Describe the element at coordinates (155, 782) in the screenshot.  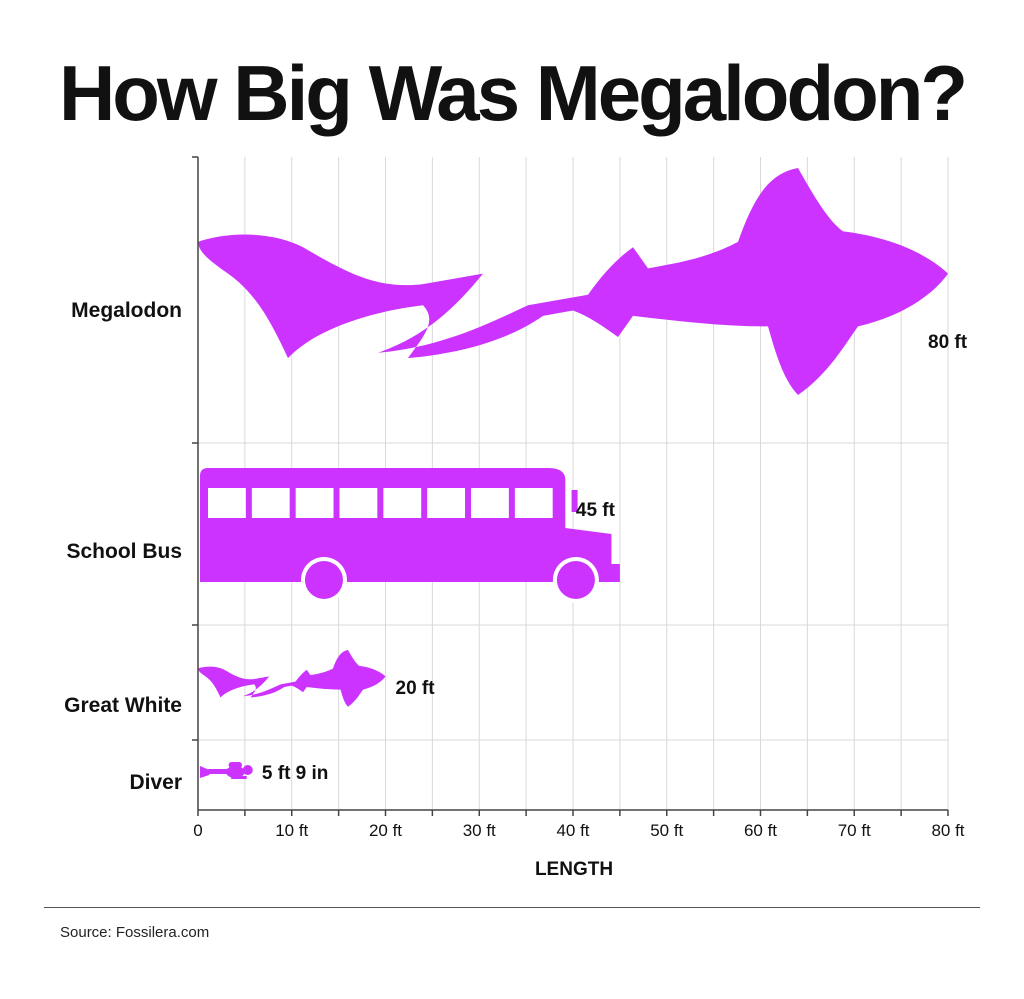
I see `category-label: Diver` at that location.